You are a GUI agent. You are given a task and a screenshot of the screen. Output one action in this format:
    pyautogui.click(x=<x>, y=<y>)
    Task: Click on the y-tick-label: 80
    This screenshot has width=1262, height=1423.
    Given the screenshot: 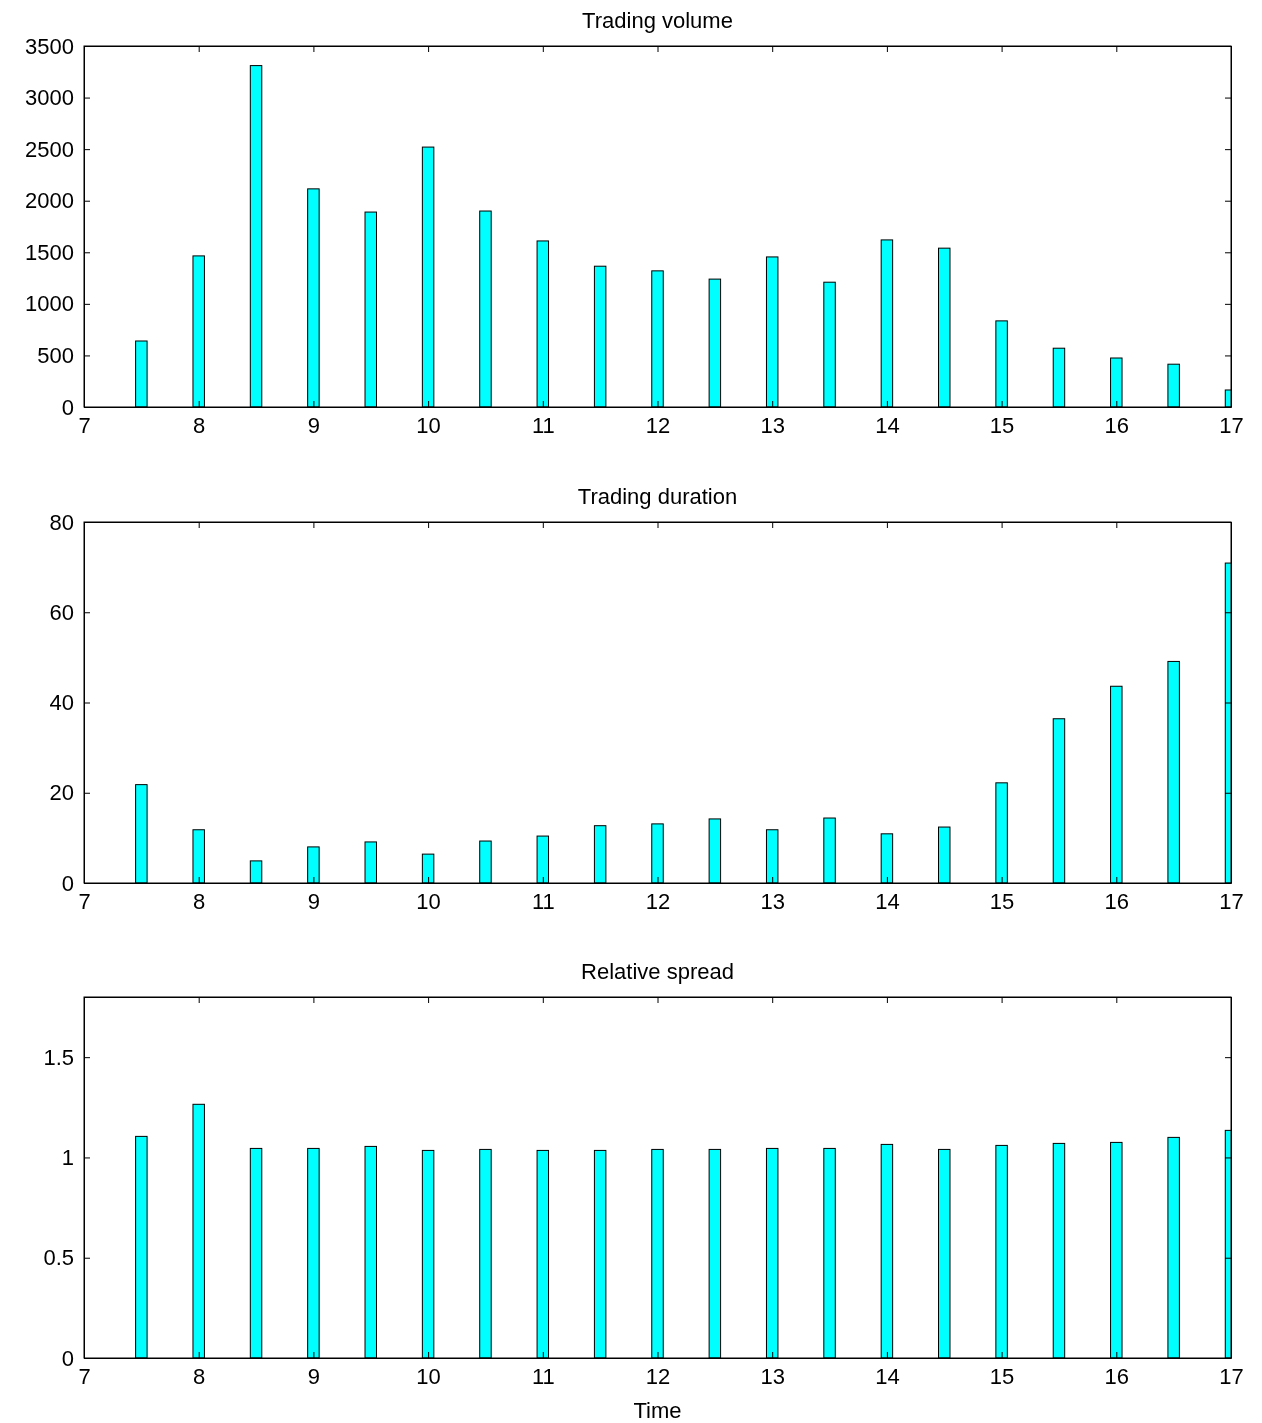 What is the action you would take?
    pyautogui.click(x=61, y=522)
    